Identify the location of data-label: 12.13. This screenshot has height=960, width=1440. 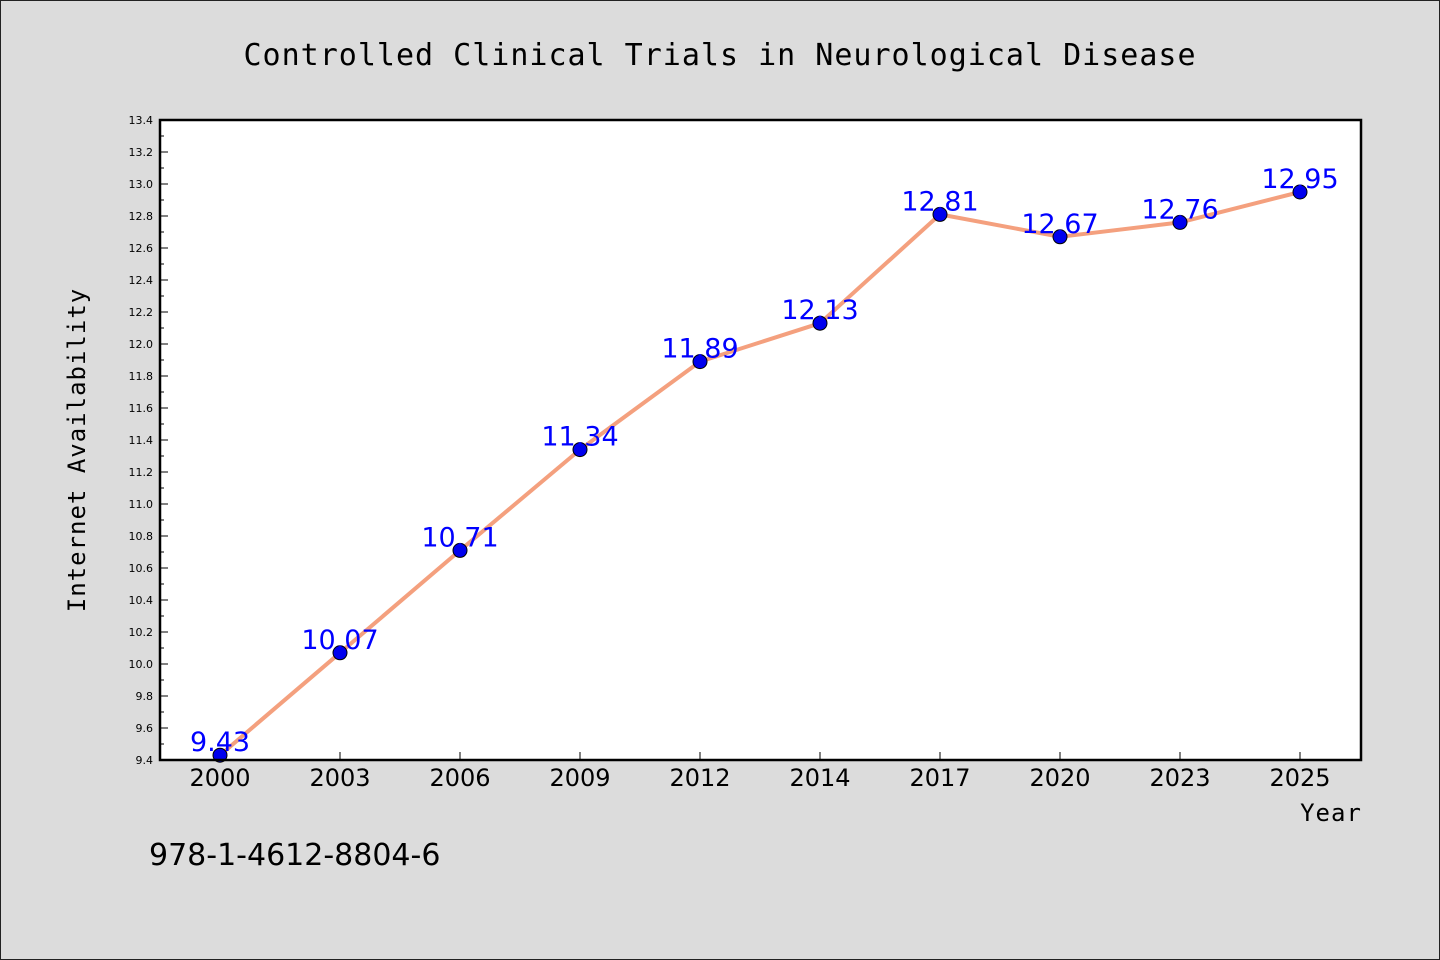
(819, 310).